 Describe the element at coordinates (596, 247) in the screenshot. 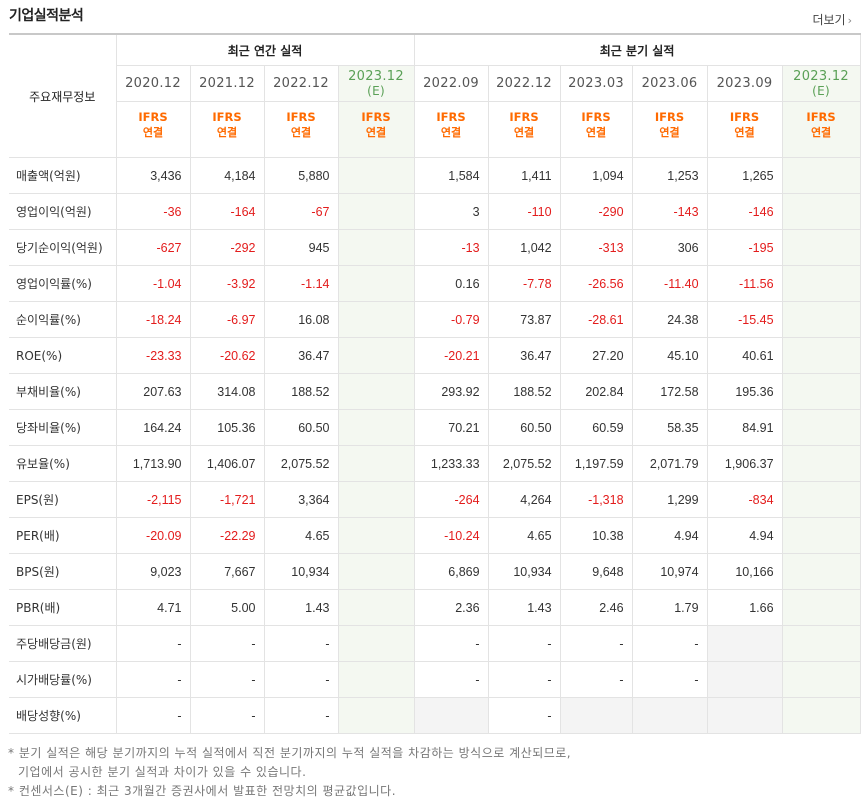

I see `table-cell: -313` at that location.